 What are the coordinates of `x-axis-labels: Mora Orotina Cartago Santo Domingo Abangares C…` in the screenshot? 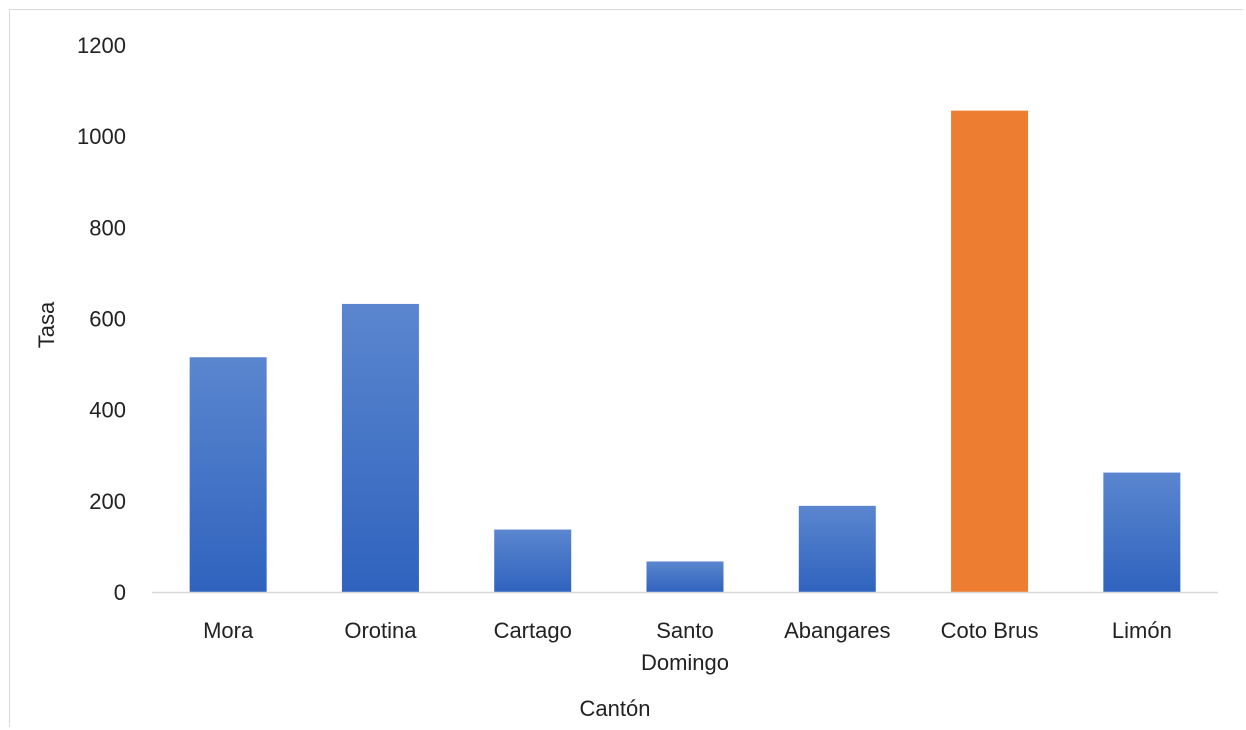 It's located at (687, 646).